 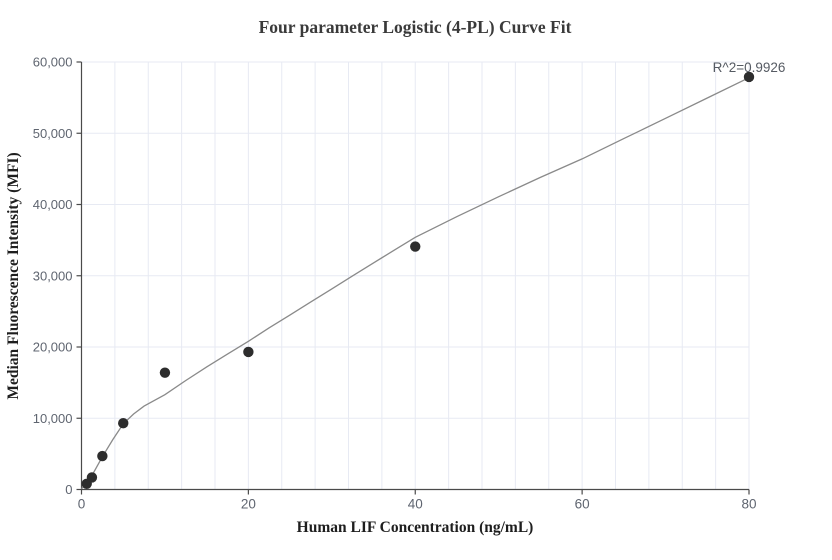 I want to click on x-tick-label: 60, so click(x=582, y=504).